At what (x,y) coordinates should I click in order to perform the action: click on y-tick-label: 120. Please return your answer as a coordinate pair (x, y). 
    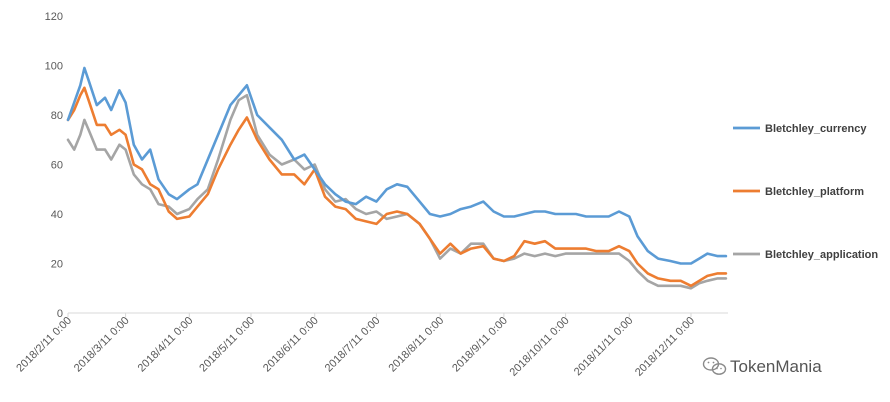
    Looking at the image, I should click on (54, 17).